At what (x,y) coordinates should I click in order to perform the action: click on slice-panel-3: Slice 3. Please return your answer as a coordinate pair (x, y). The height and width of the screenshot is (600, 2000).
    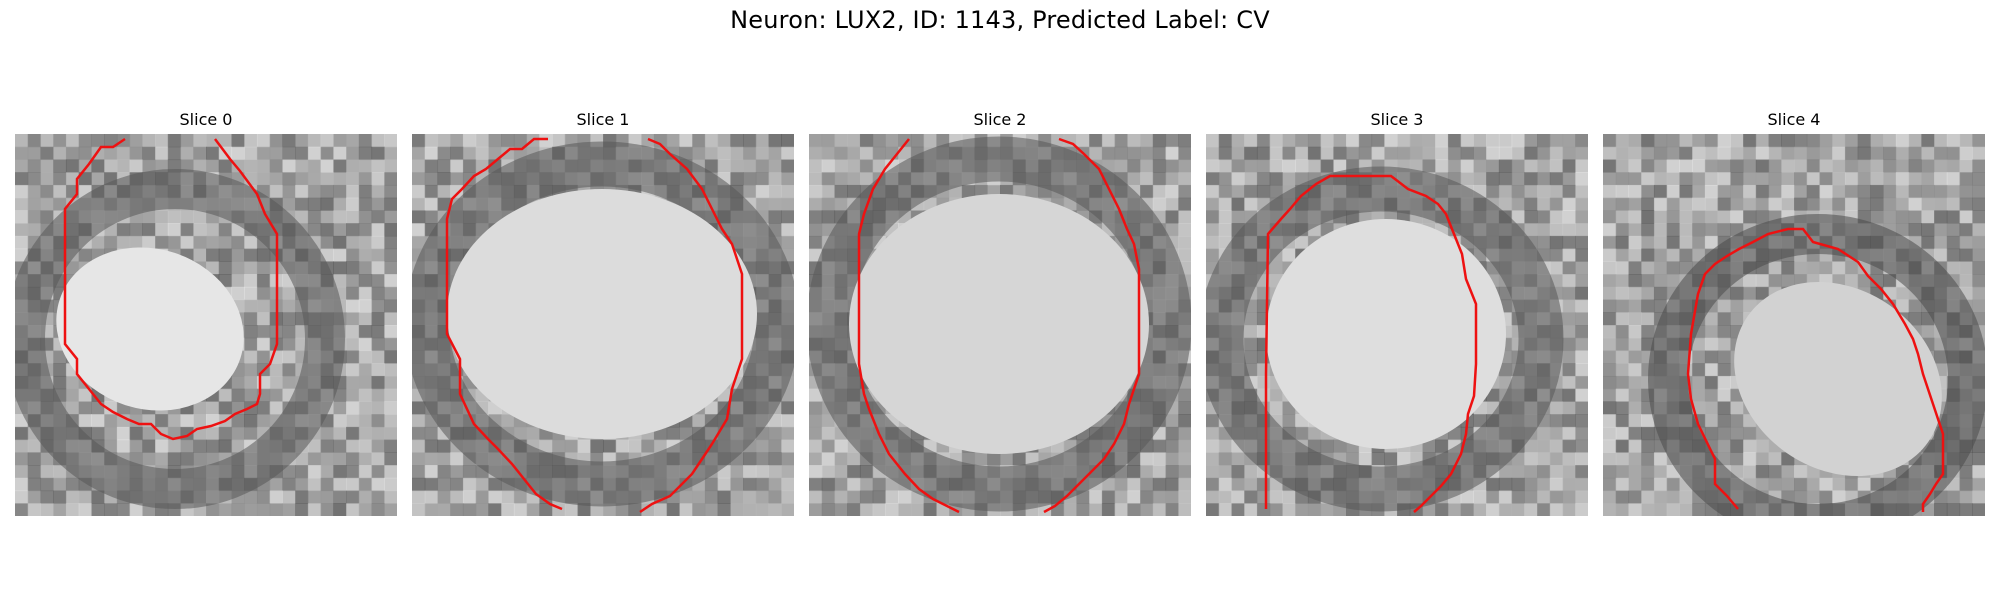
    Looking at the image, I should click on (1397, 313).